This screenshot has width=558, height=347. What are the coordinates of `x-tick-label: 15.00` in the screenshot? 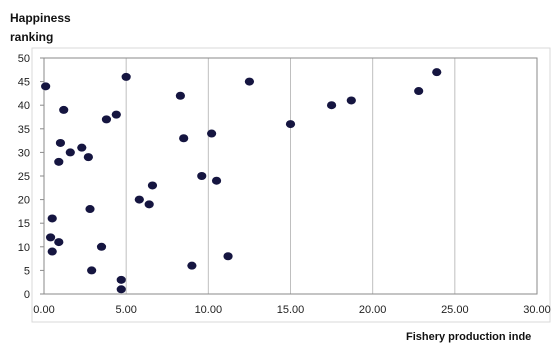 It's located at (291, 310).